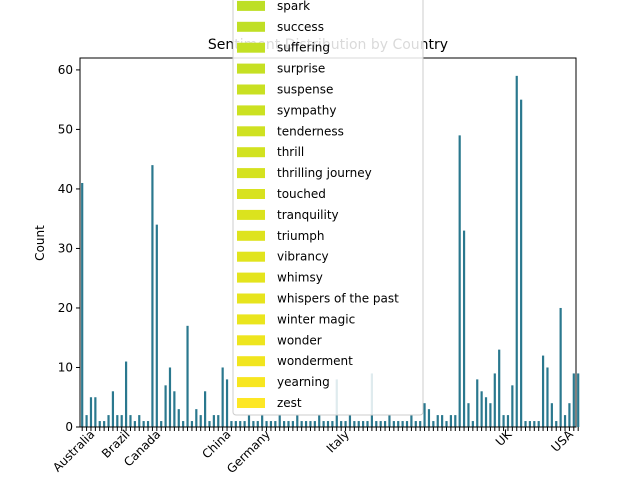 The image size is (640, 480). What do you see at coordinates (290, 152) in the screenshot?
I see `legend-label: thrill` at bounding box center [290, 152].